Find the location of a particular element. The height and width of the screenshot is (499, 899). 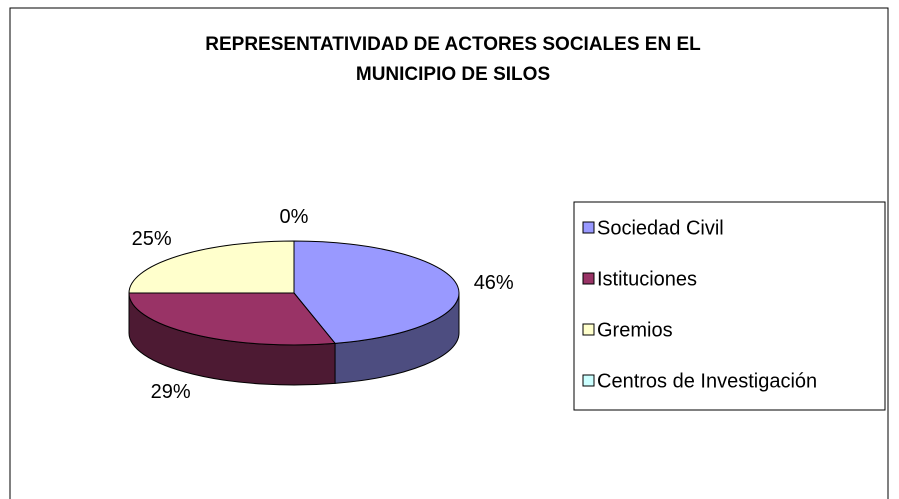

data-label: 29% is located at coordinates (171, 392).